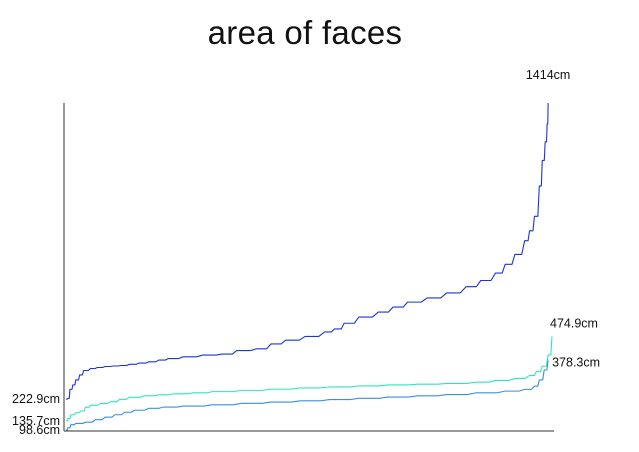  I want to click on end-label-upper: 1414cm, so click(548, 75).